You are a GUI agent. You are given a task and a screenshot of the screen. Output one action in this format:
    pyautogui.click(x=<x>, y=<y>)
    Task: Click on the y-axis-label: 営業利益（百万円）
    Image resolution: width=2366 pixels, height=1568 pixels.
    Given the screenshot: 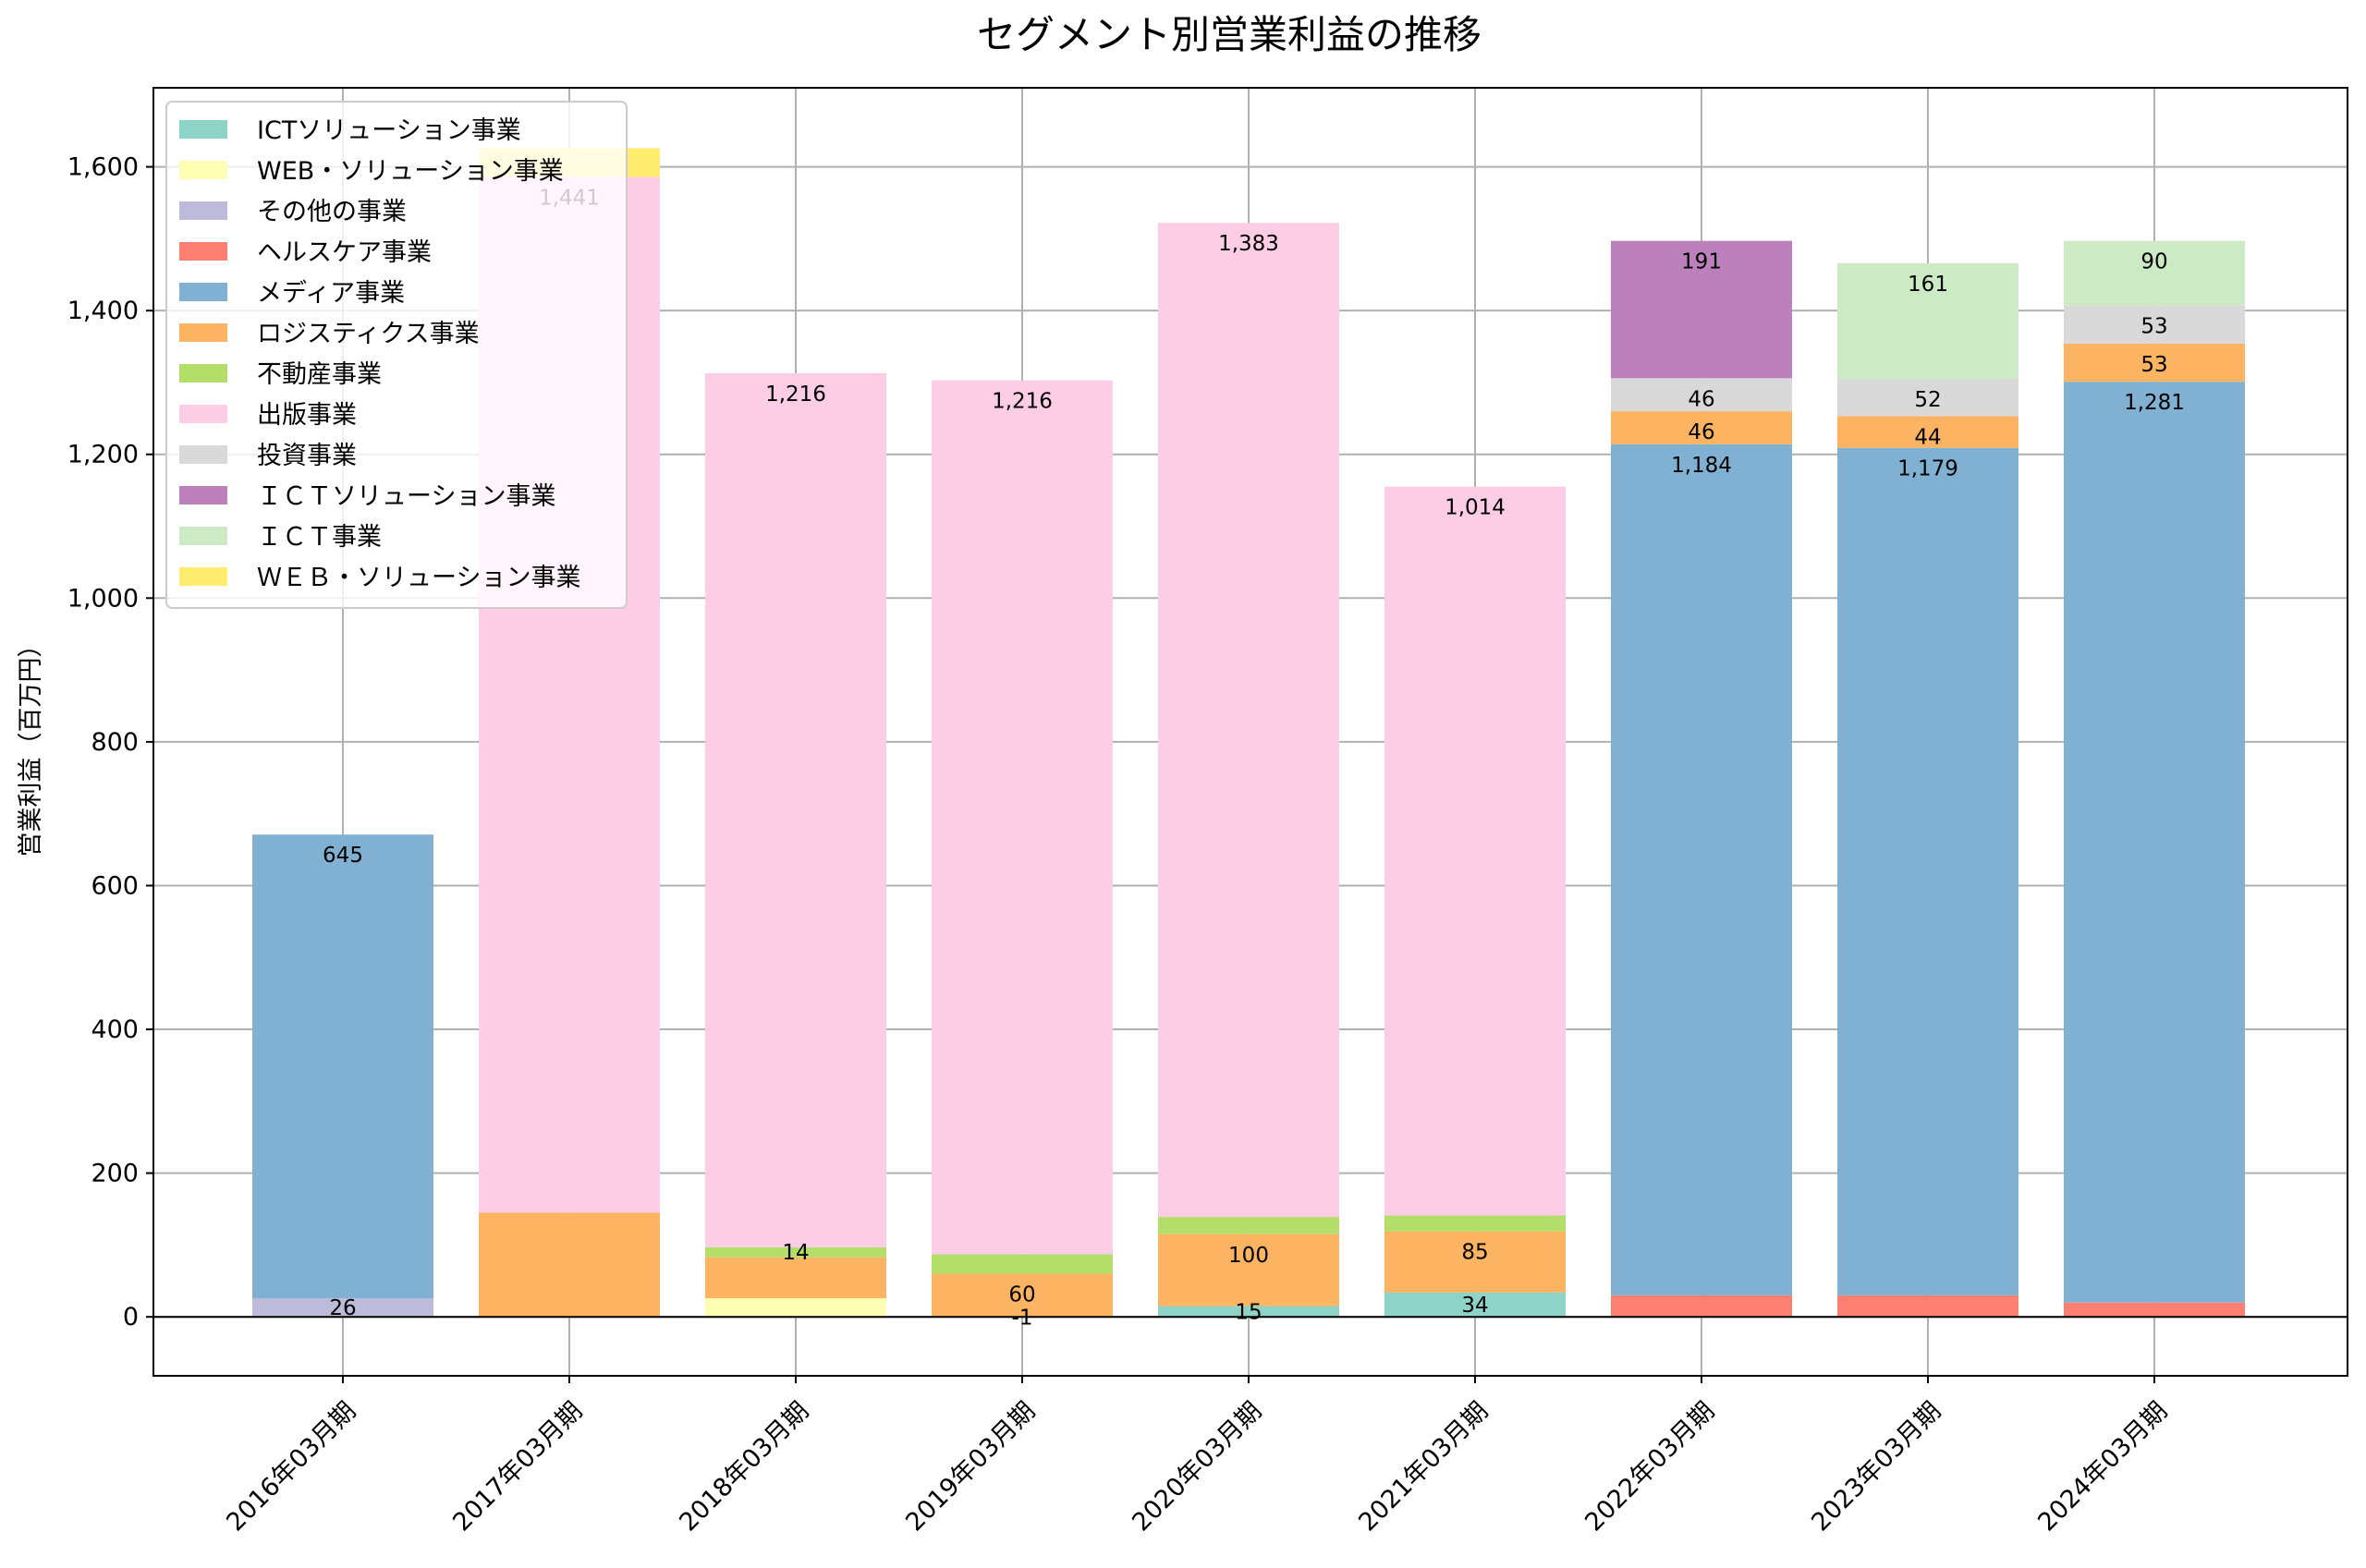 What is the action you would take?
    pyautogui.click(x=31, y=745)
    